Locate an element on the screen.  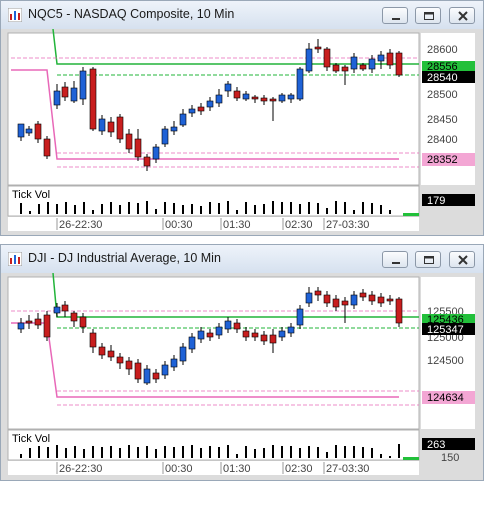
price-badge-green is located at coordinates (448, 66).